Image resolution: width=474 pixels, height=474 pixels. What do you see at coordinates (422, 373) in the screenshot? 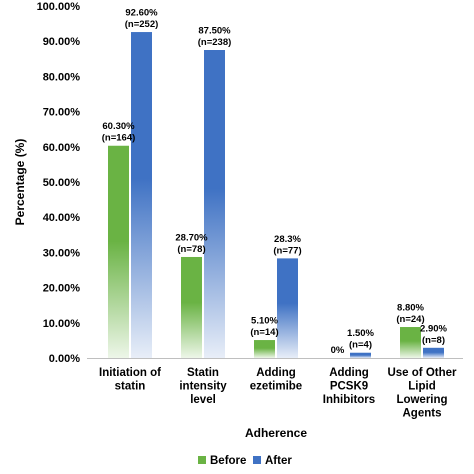
I see `x-tick-label: Use of Other` at bounding box center [422, 373].